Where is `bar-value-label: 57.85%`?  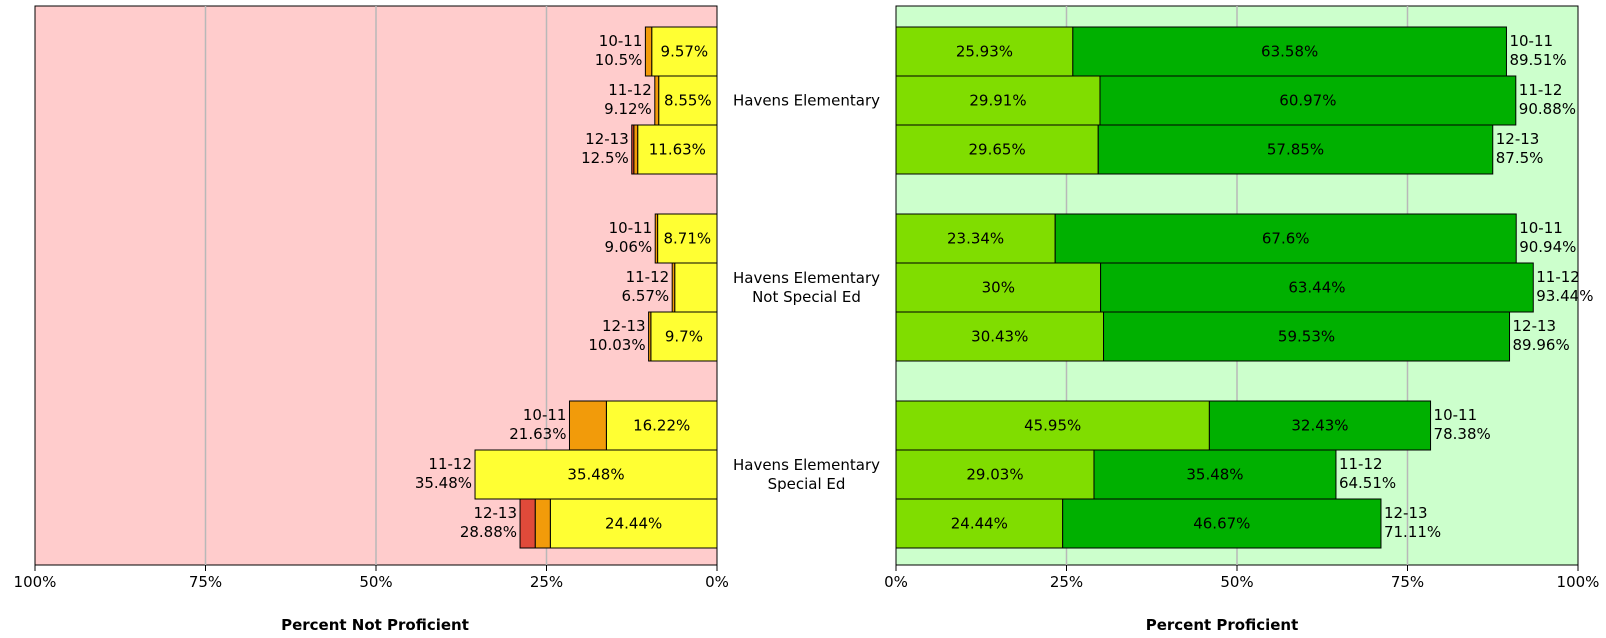
bar-value-label: 57.85% is located at coordinates (1295, 150).